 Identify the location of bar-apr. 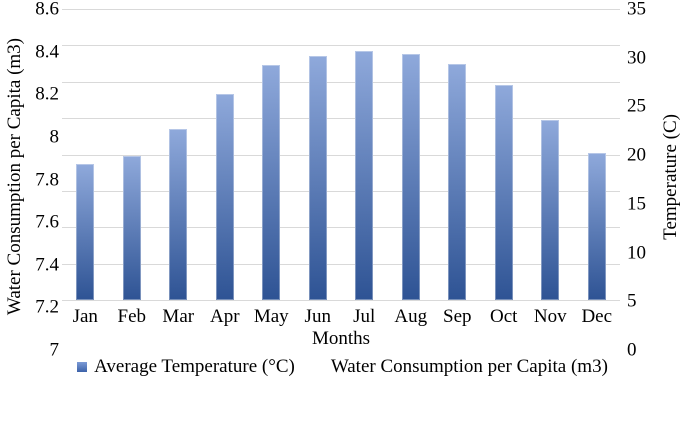
(224, 197).